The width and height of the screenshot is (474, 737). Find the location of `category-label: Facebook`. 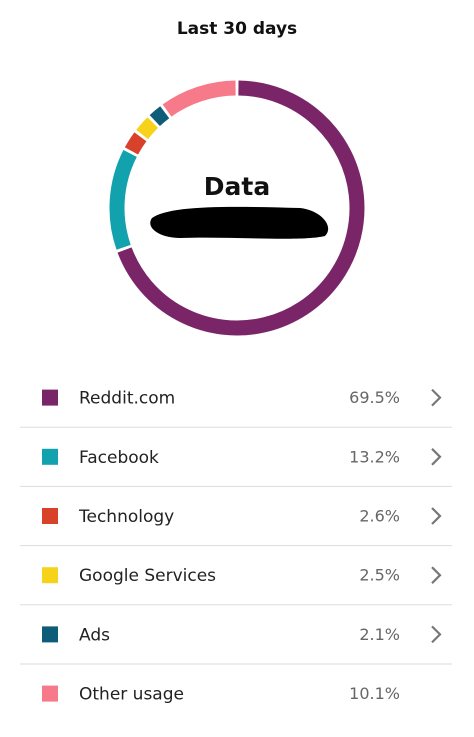

category-label: Facebook is located at coordinates (119, 458).